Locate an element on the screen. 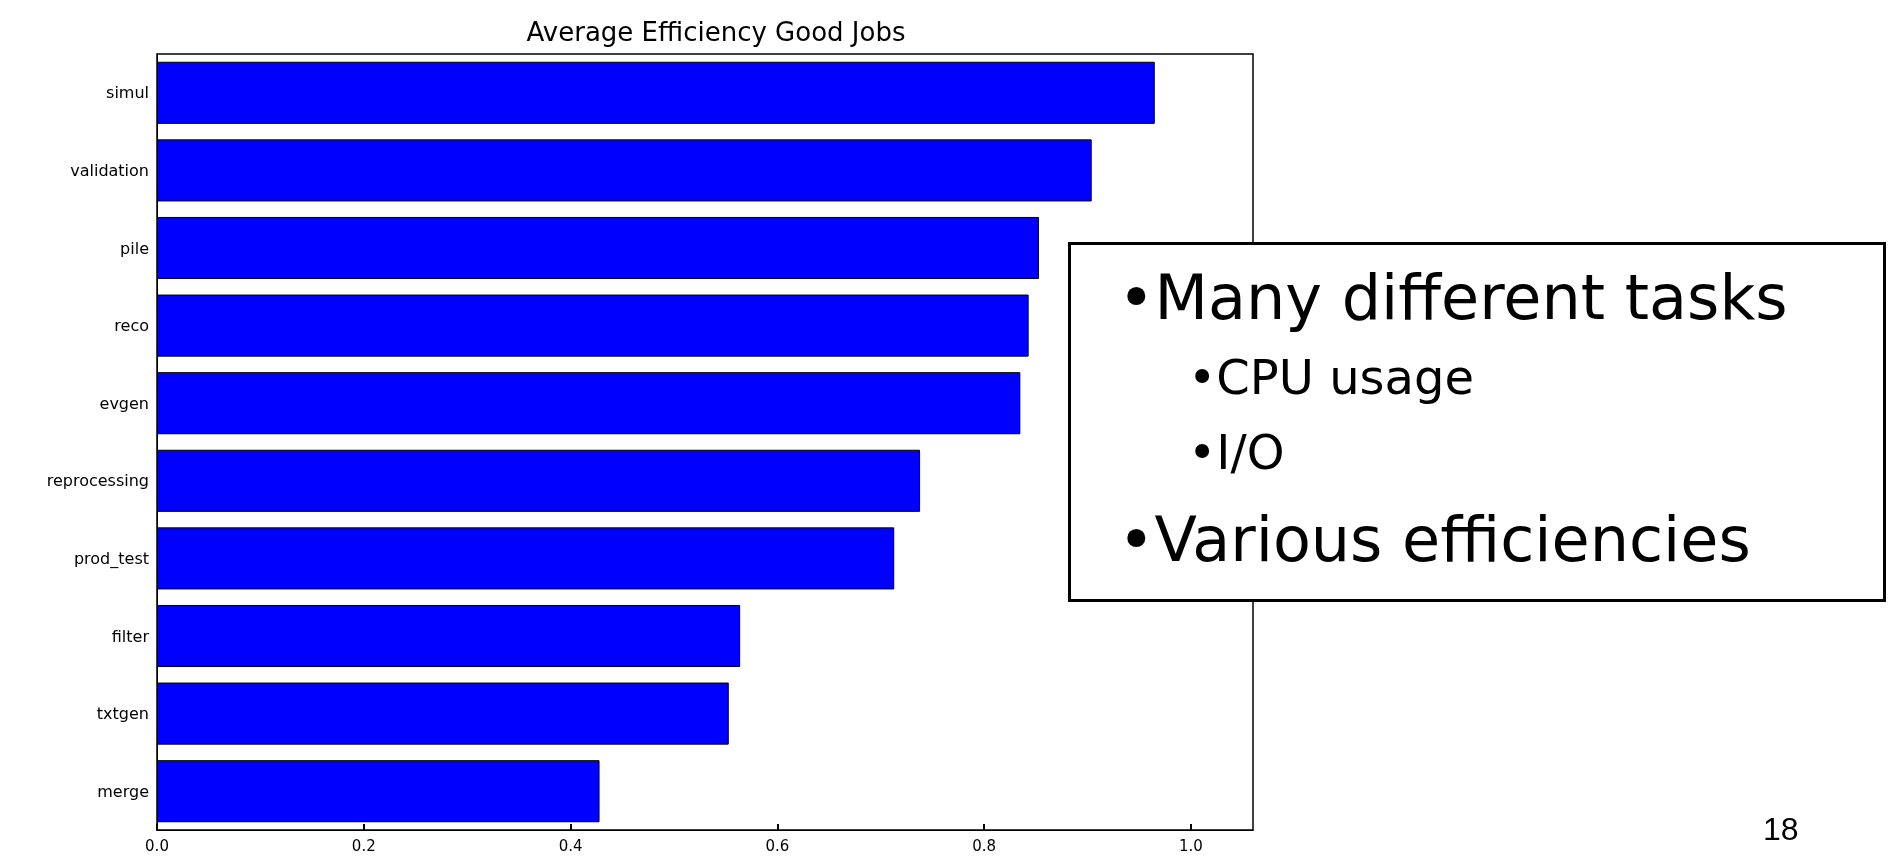 The image size is (1899, 862). annotation: •Various efficiencies is located at coordinates (1434, 539).